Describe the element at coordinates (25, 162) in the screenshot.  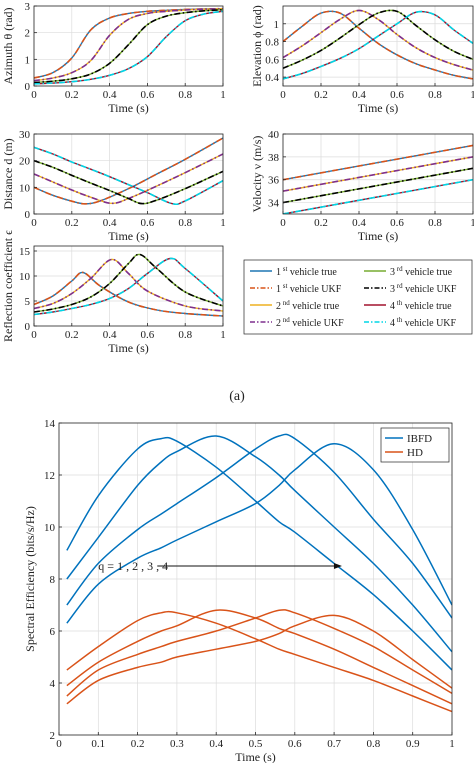
I see `tick-label-y: 20` at that location.